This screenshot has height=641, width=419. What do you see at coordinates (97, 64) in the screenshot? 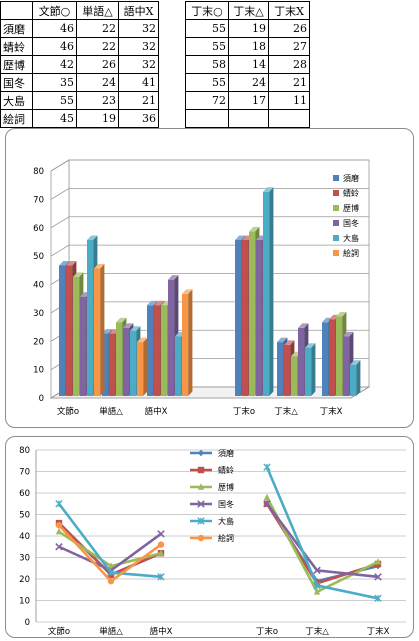
I see `table-cell: 26` at bounding box center [97, 64].